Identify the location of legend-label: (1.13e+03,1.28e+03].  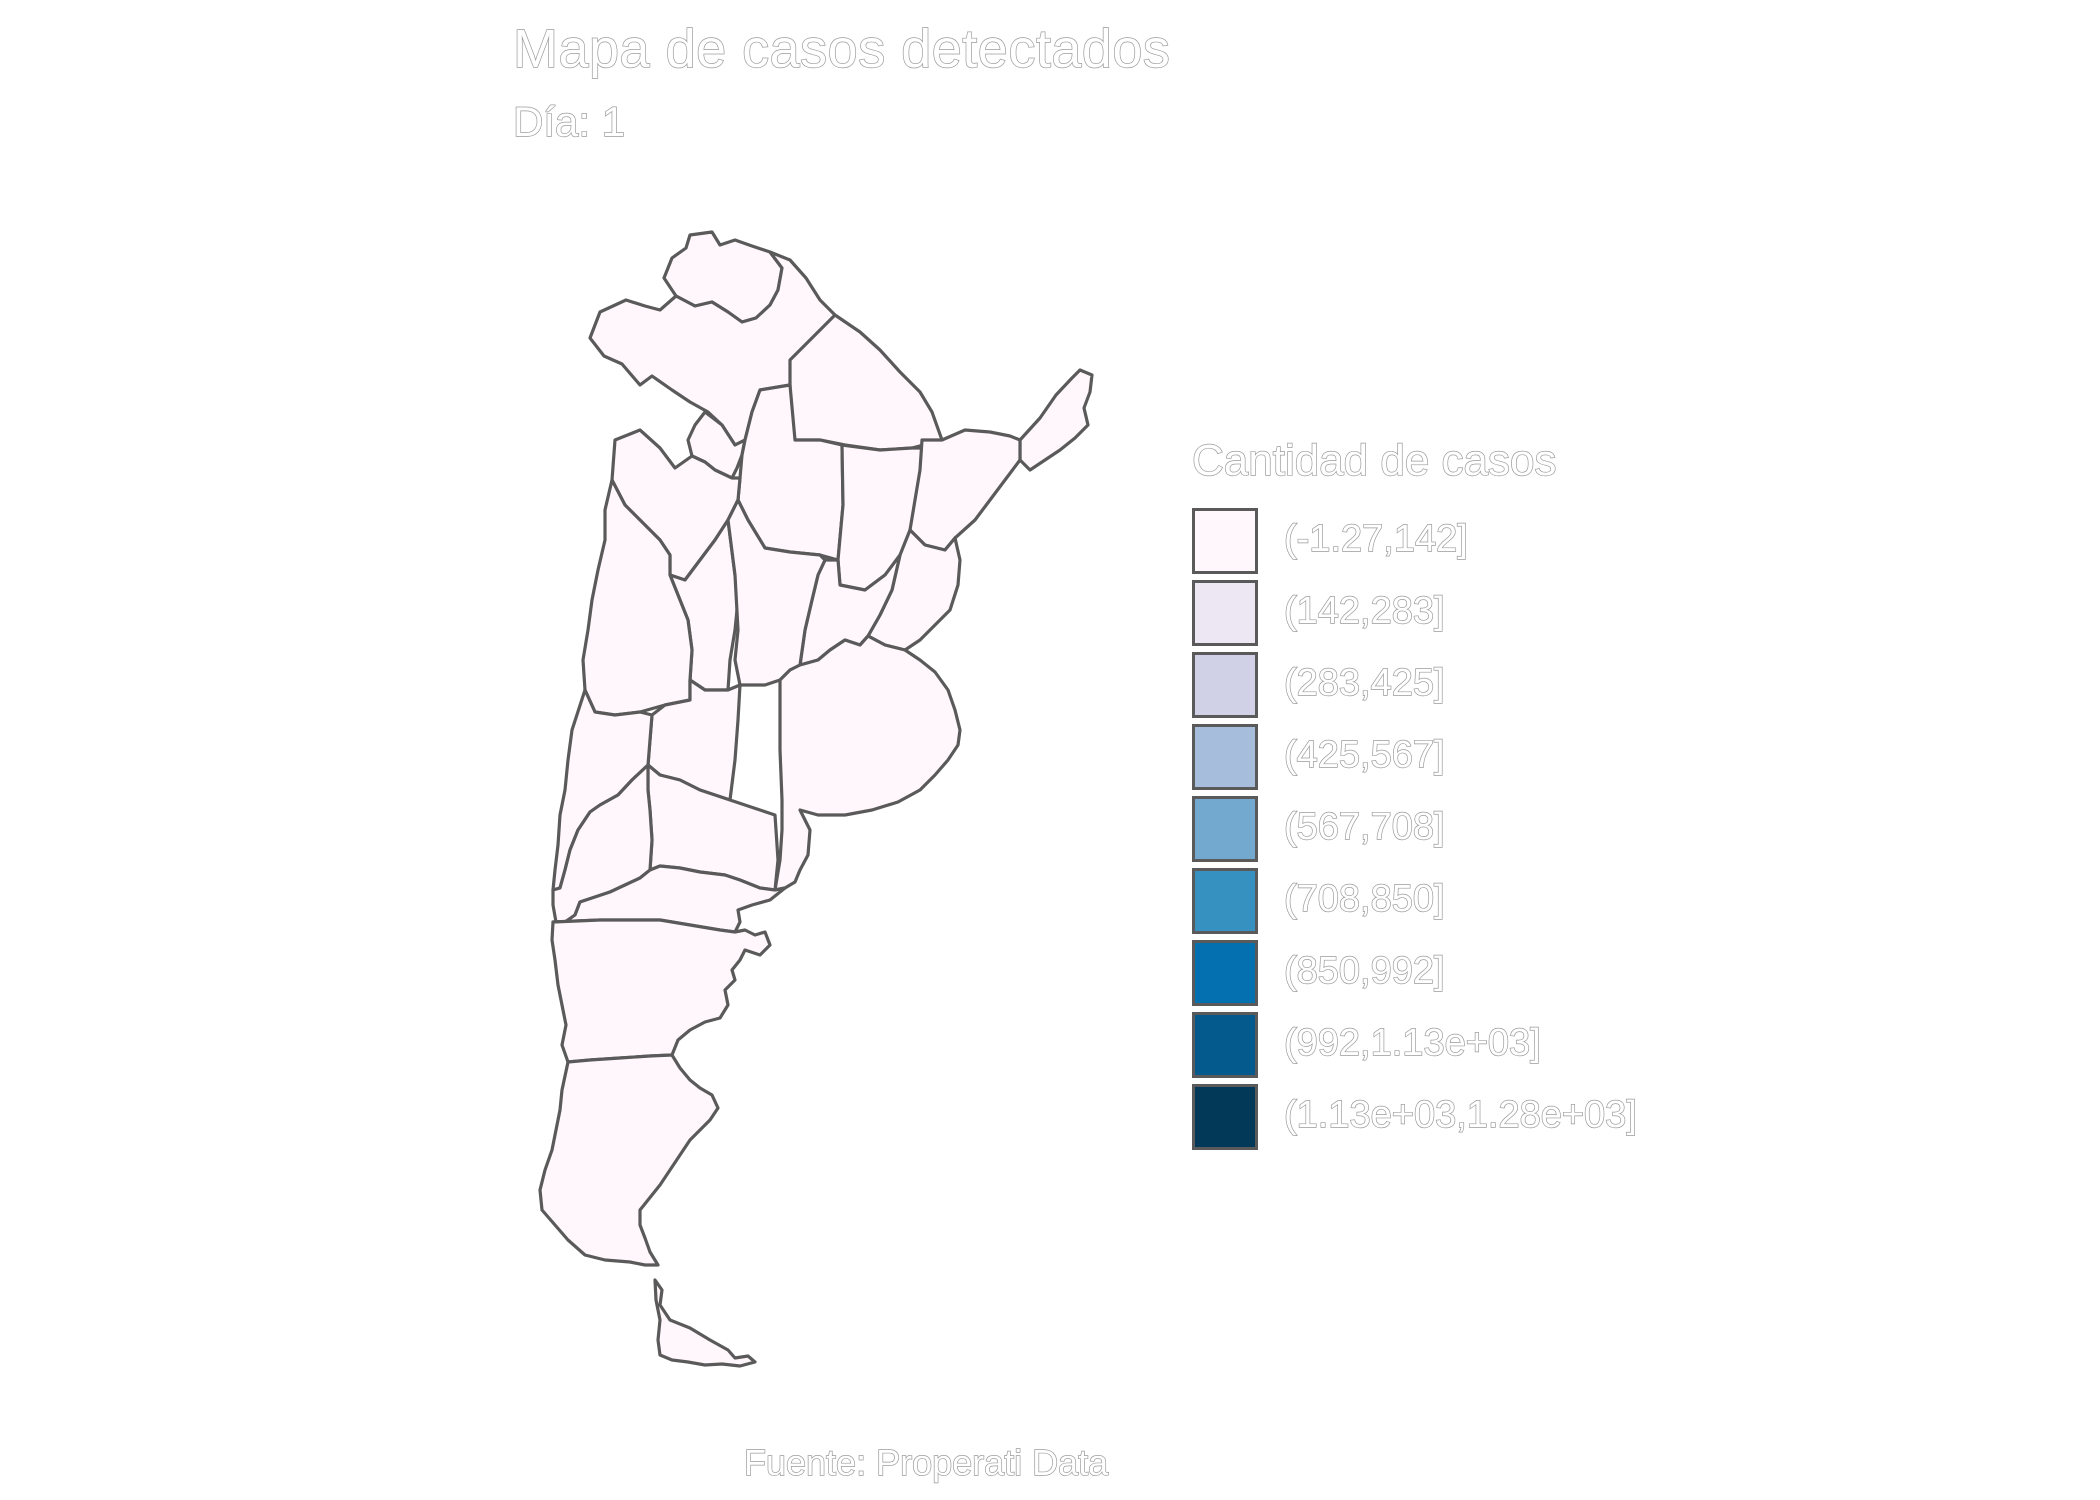
(1460, 1114).